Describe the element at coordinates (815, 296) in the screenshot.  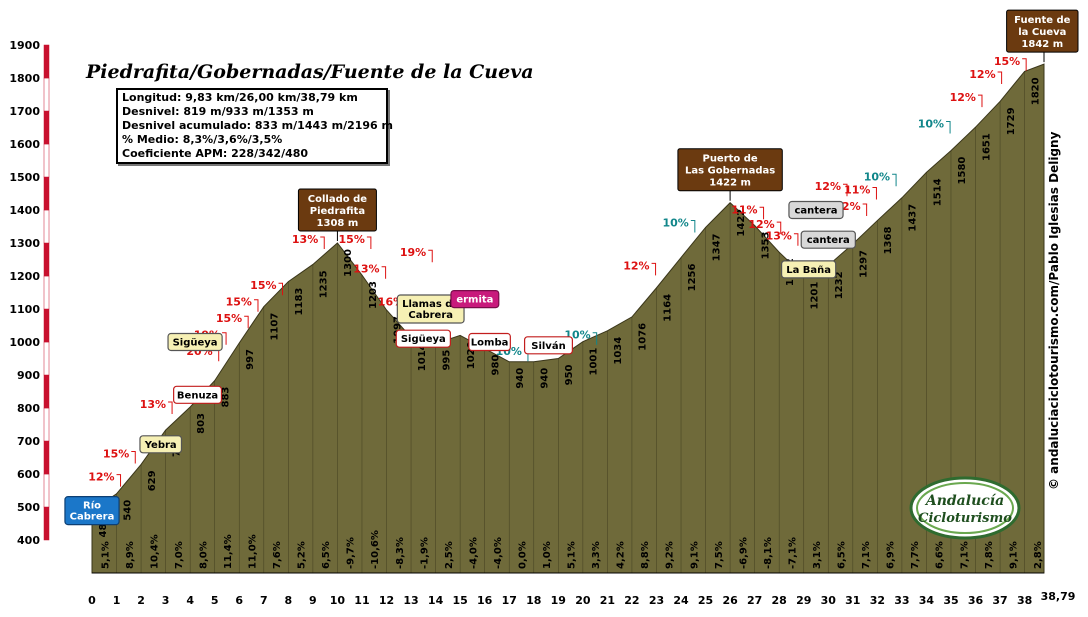
I see `elevation-label: 1201` at that location.